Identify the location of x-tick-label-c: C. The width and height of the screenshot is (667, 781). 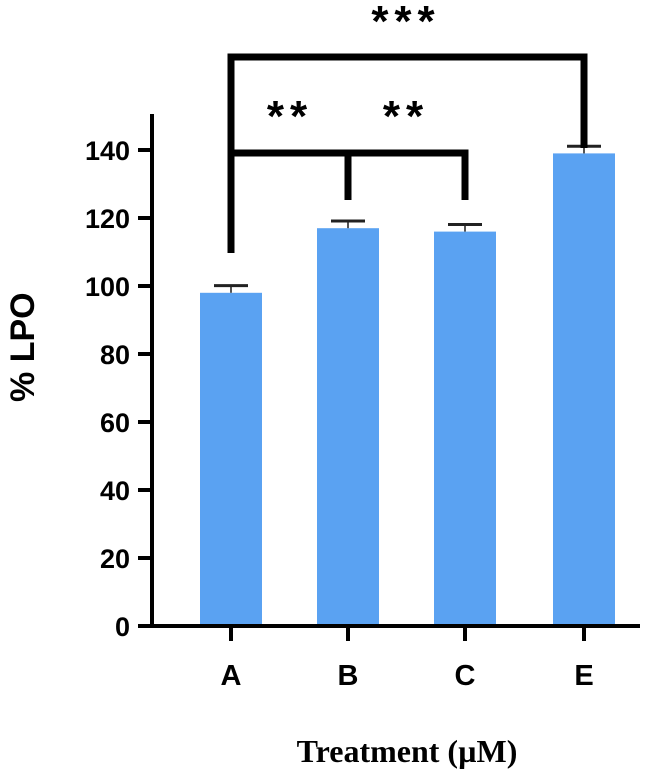
(465, 676).